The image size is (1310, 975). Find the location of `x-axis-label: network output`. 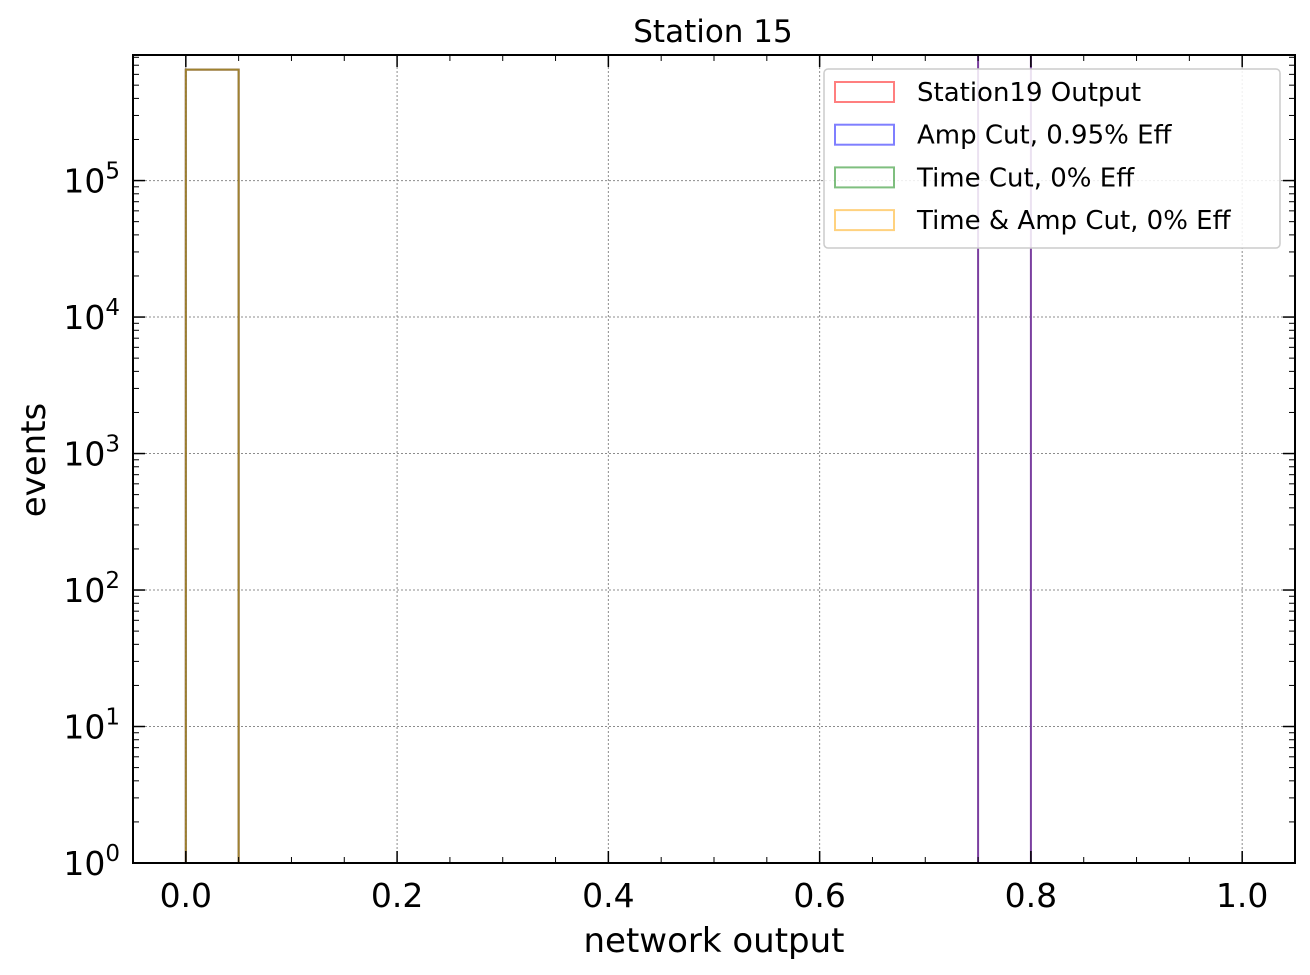

x-axis-label: network output is located at coordinates (713, 941).